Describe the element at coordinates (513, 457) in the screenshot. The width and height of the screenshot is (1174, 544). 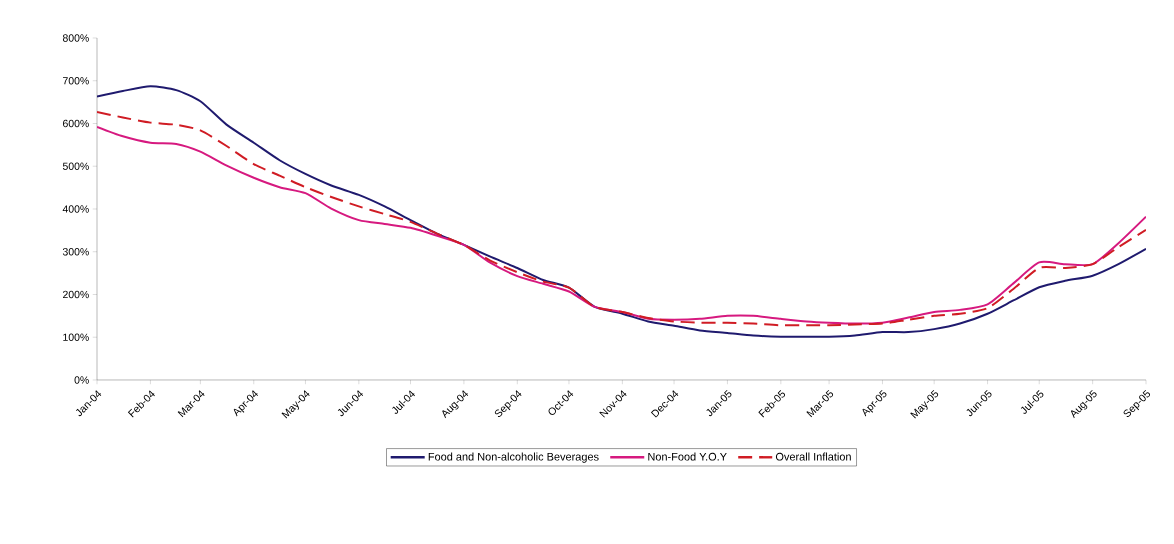
I see `legend-label: Food and Non-alcoholic Beverages` at that location.